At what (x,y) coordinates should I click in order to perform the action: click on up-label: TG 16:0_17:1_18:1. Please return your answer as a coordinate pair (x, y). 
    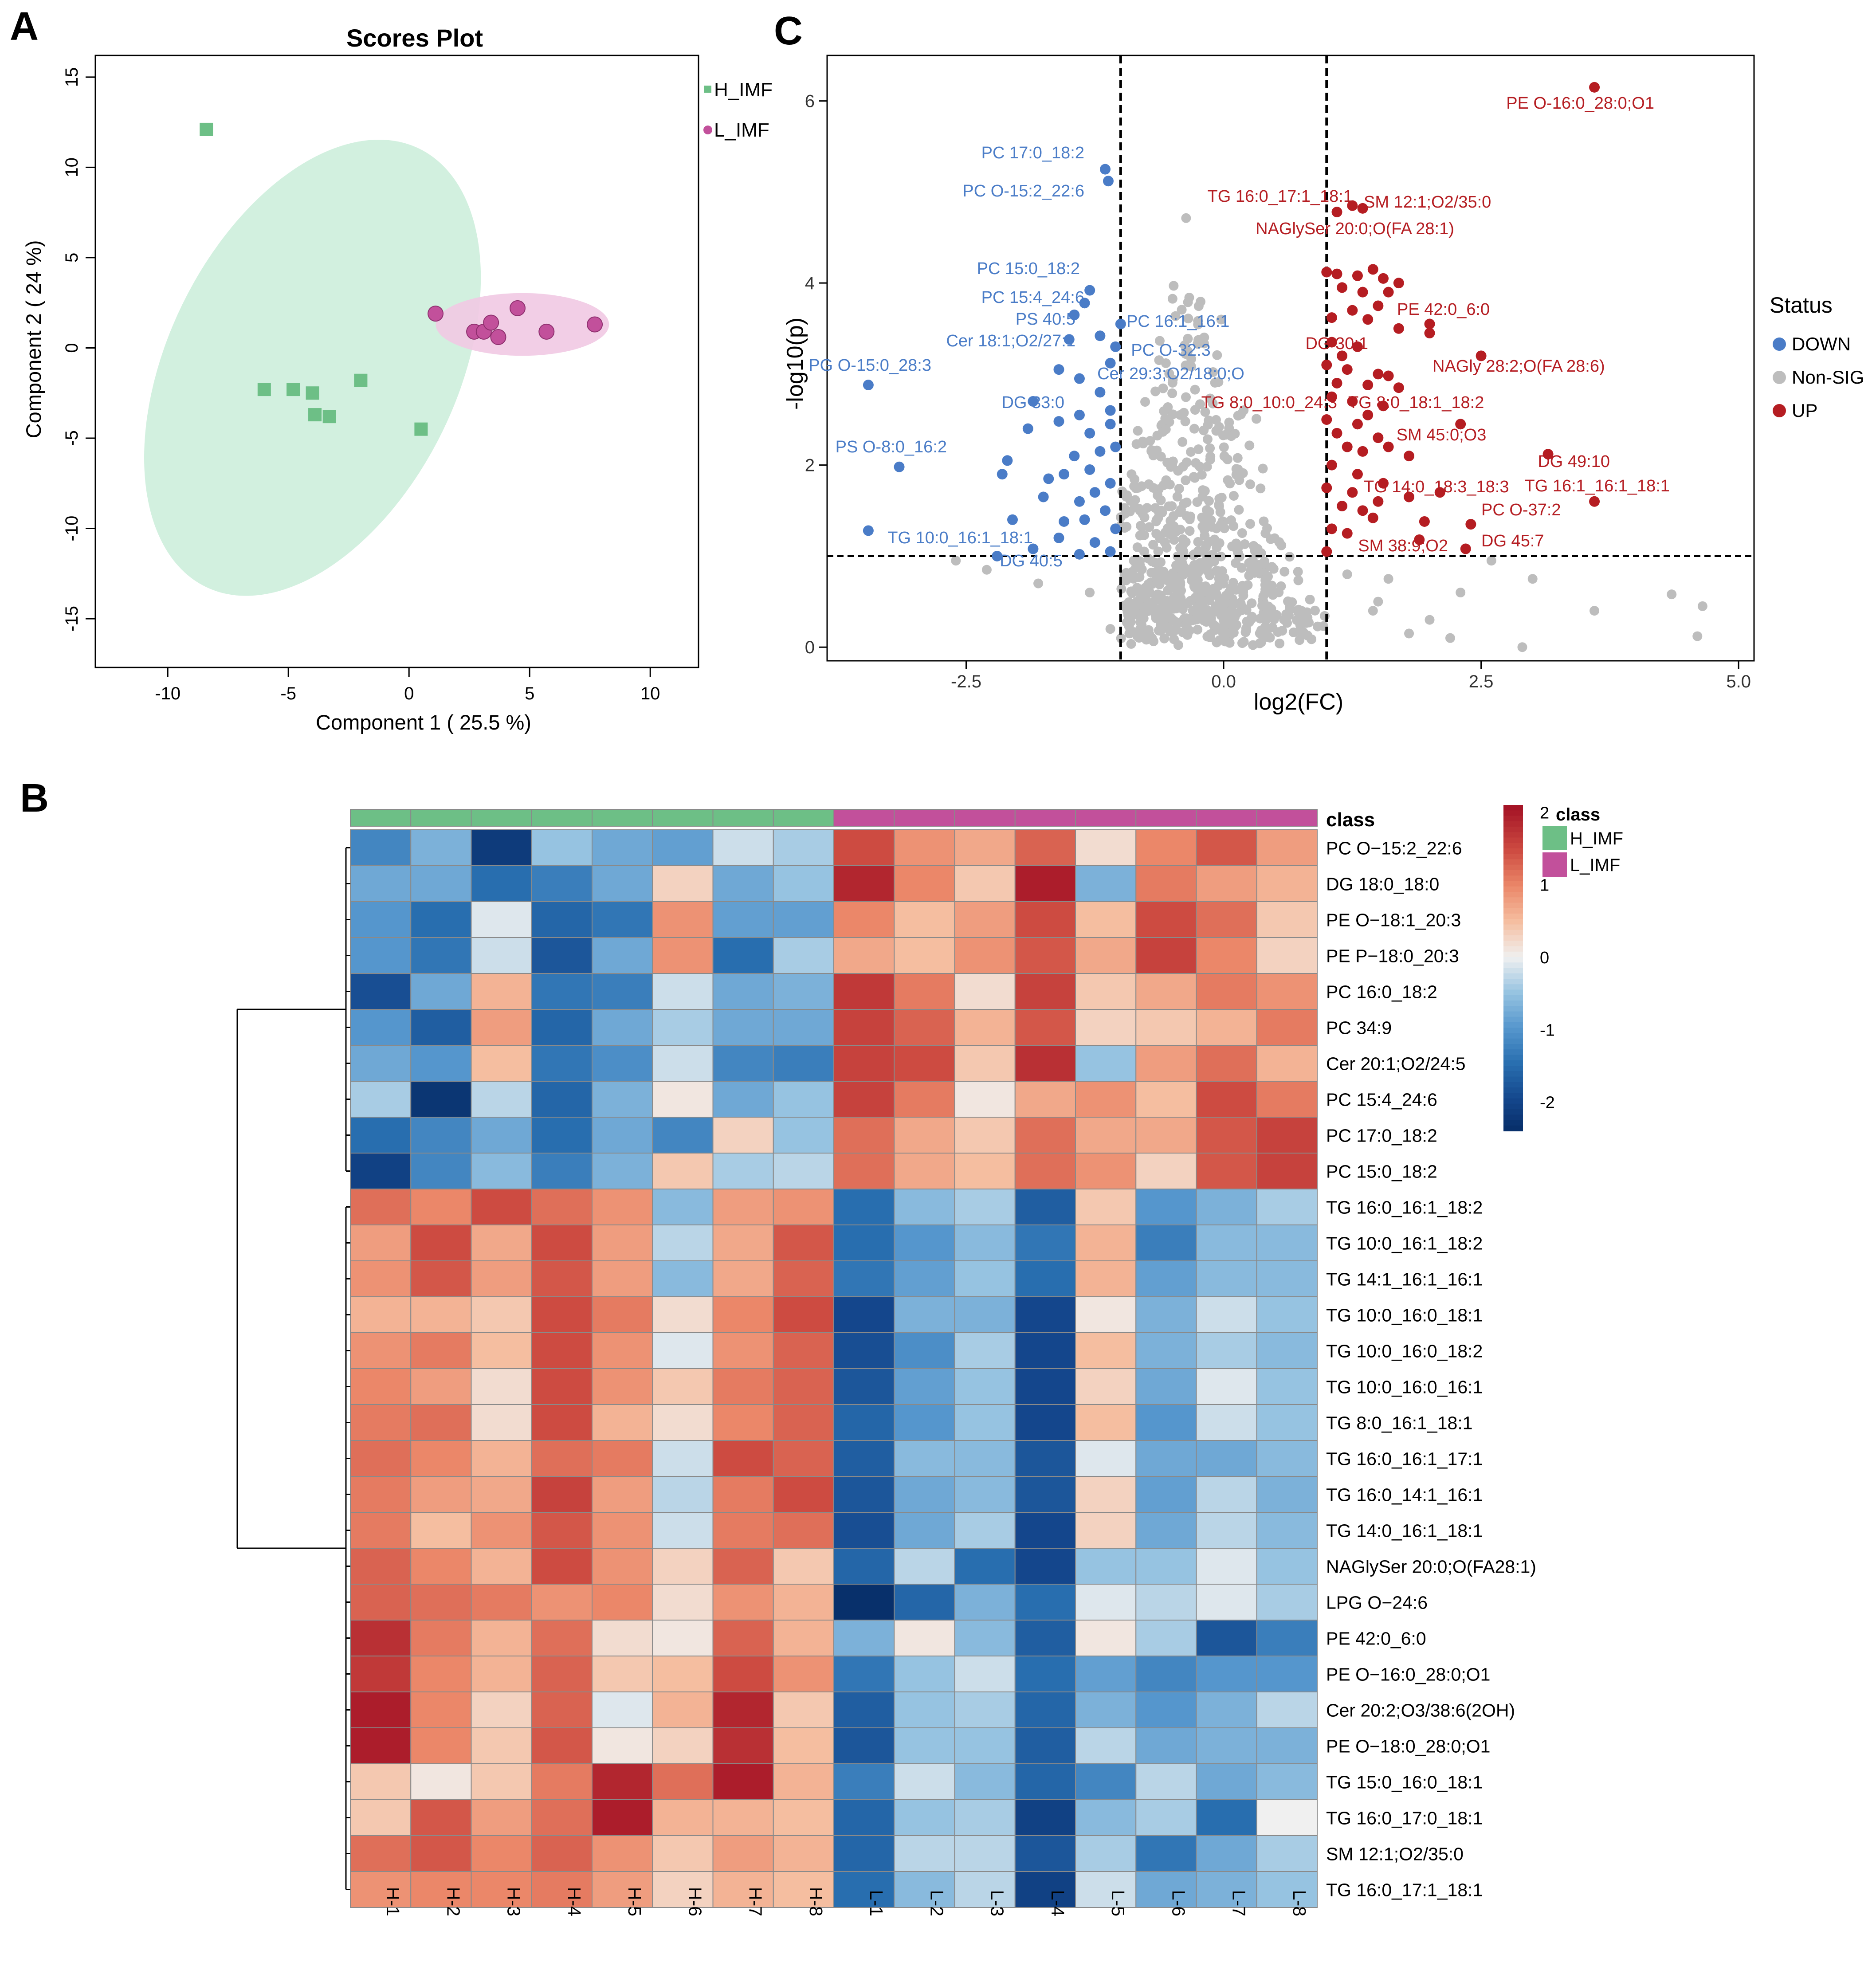
    Looking at the image, I should click on (1280, 196).